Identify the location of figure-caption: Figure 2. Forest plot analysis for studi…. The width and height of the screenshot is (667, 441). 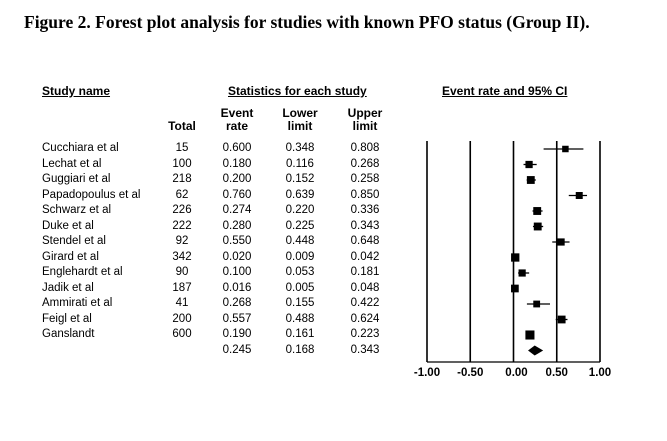
(307, 22).